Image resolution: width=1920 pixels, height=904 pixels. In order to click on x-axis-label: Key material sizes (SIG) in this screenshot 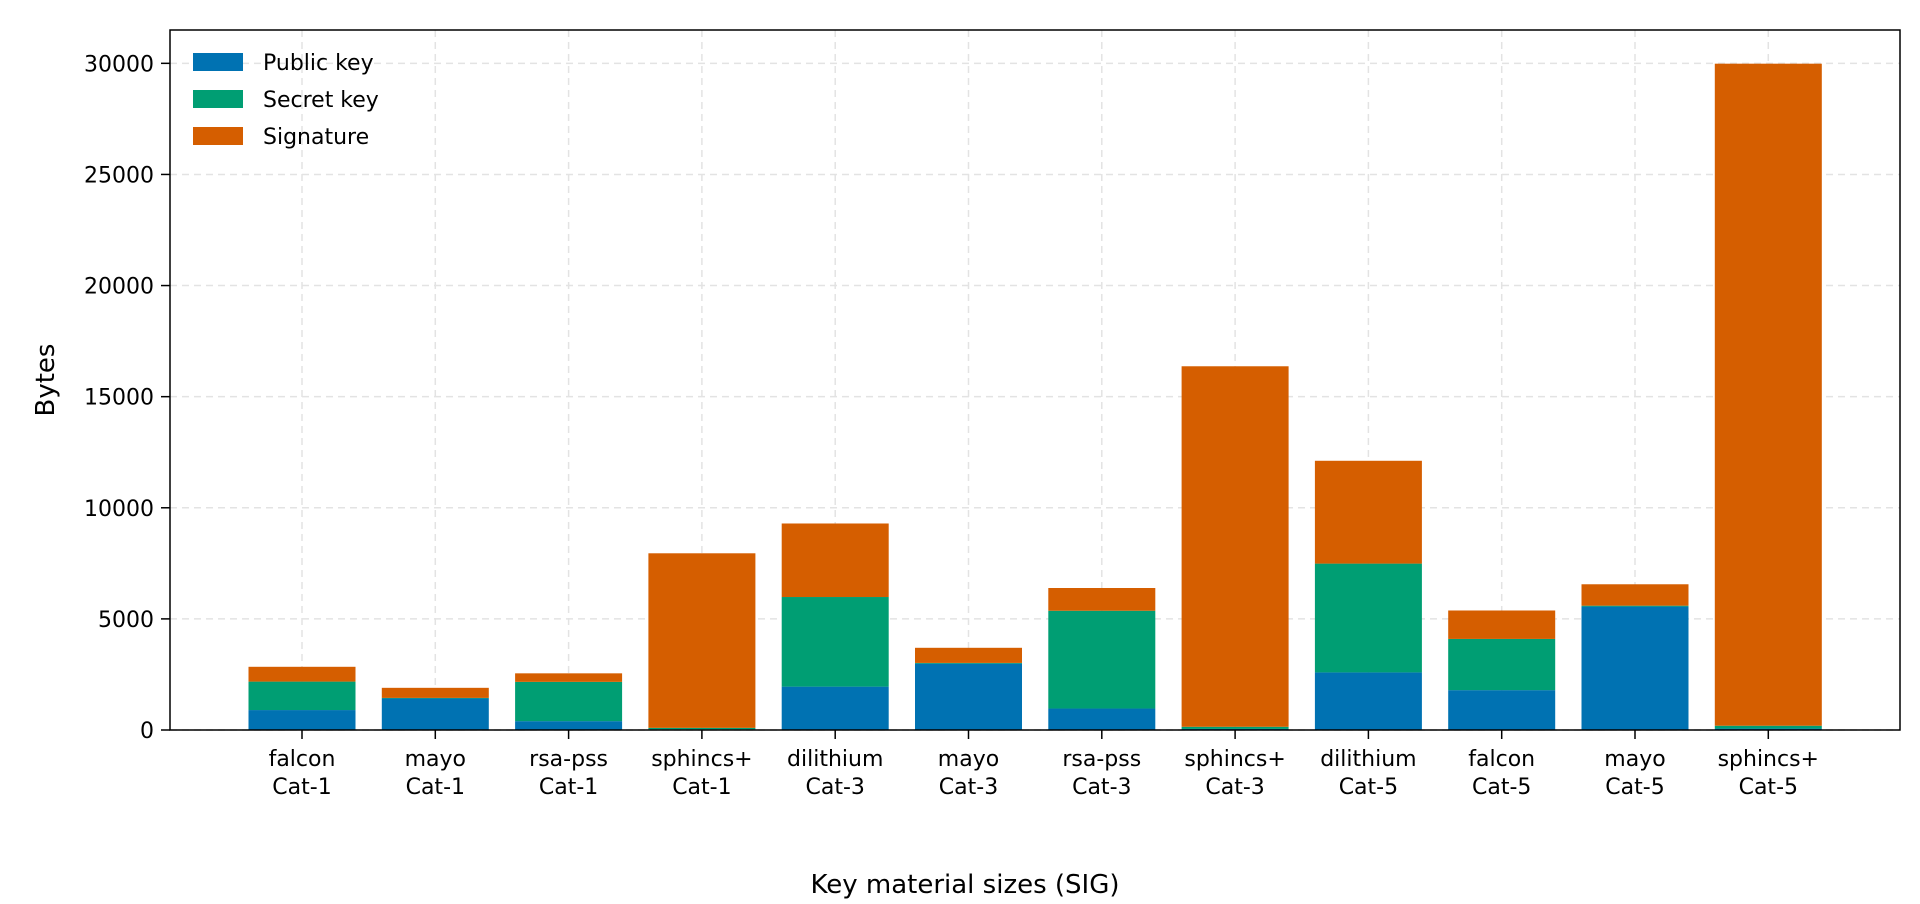, I will do `click(964, 885)`.